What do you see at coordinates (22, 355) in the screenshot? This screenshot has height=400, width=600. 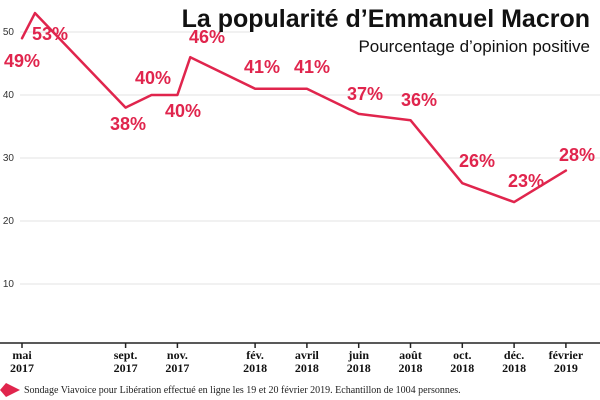 I see `x-tick-label: mai` at bounding box center [22, 355].